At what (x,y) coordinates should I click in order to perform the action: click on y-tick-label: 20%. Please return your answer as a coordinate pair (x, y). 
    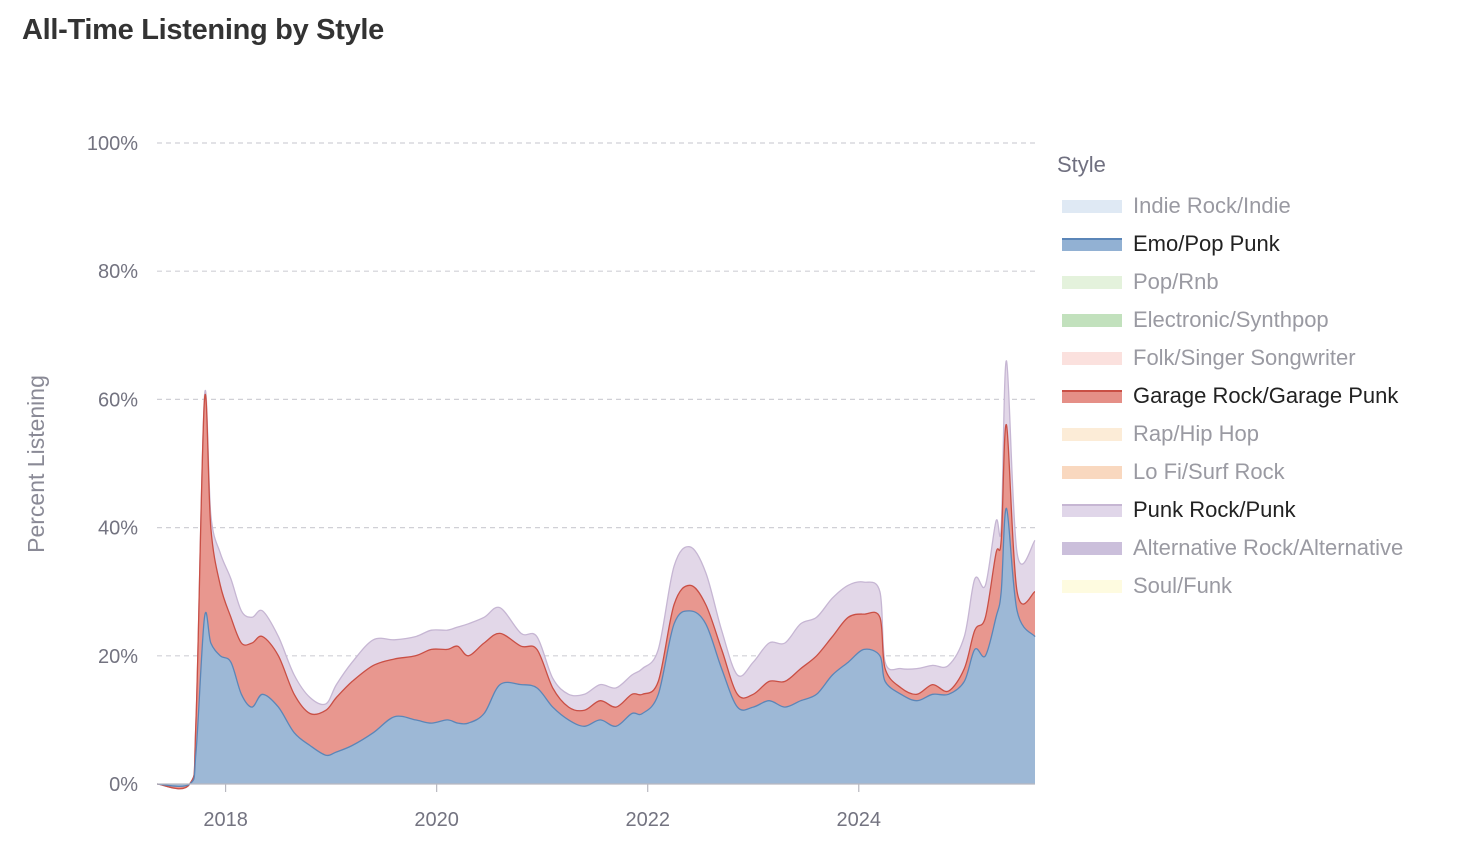
    Looking at the image, I should click on (118, 657).